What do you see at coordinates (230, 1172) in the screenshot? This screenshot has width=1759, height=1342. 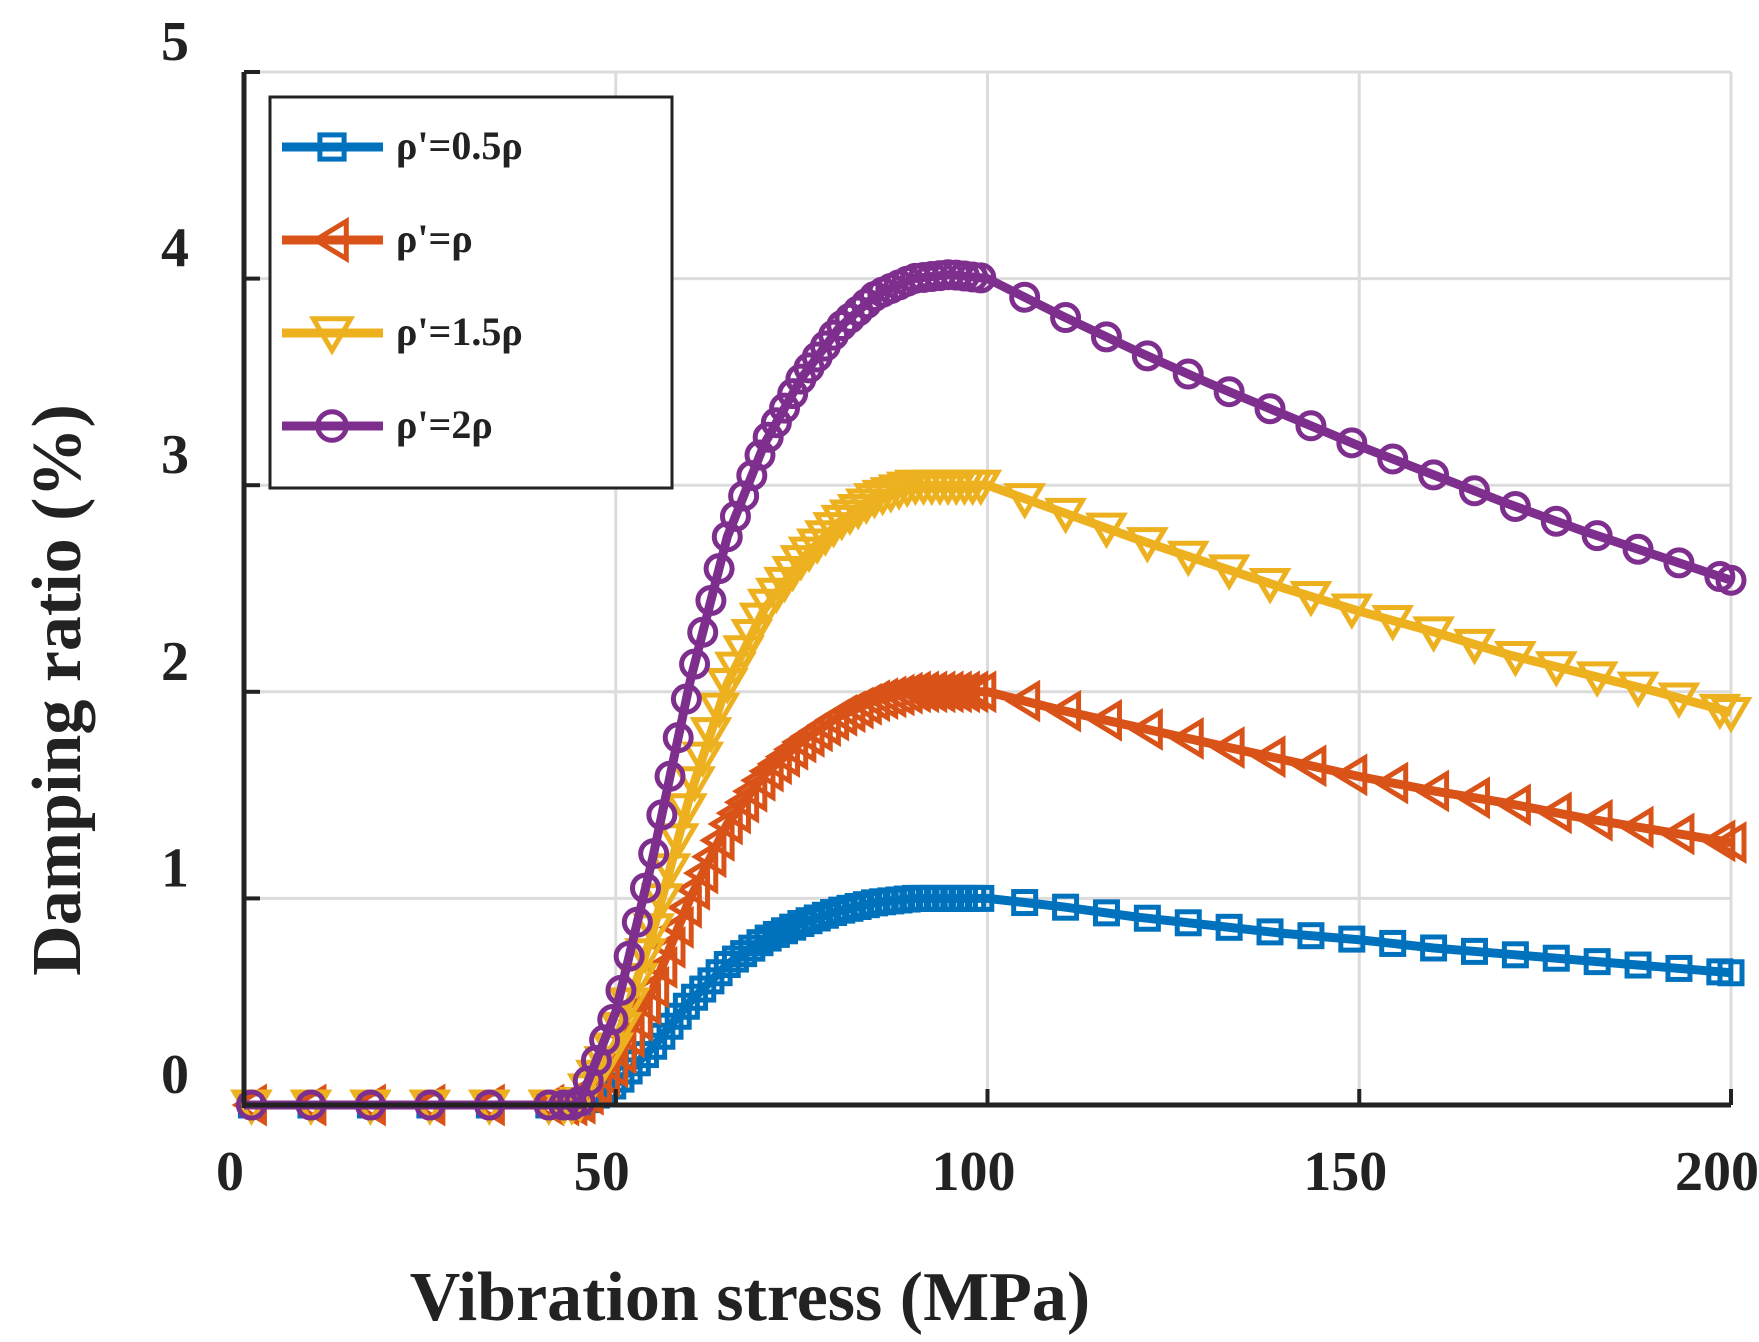 I see `x-tick-label: 0` at bounding box center [230, 1172].